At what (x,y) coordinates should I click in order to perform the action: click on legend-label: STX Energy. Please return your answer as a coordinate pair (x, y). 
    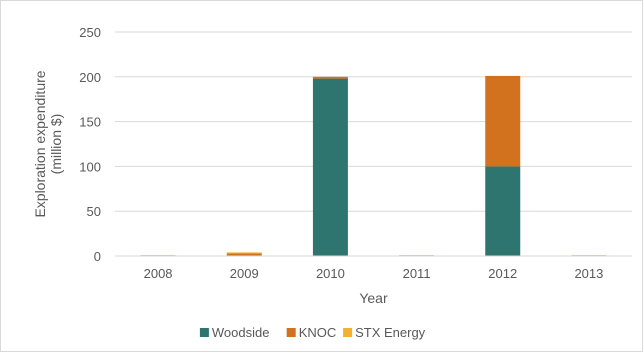
    Looking at the image, I should click on (390, 332).